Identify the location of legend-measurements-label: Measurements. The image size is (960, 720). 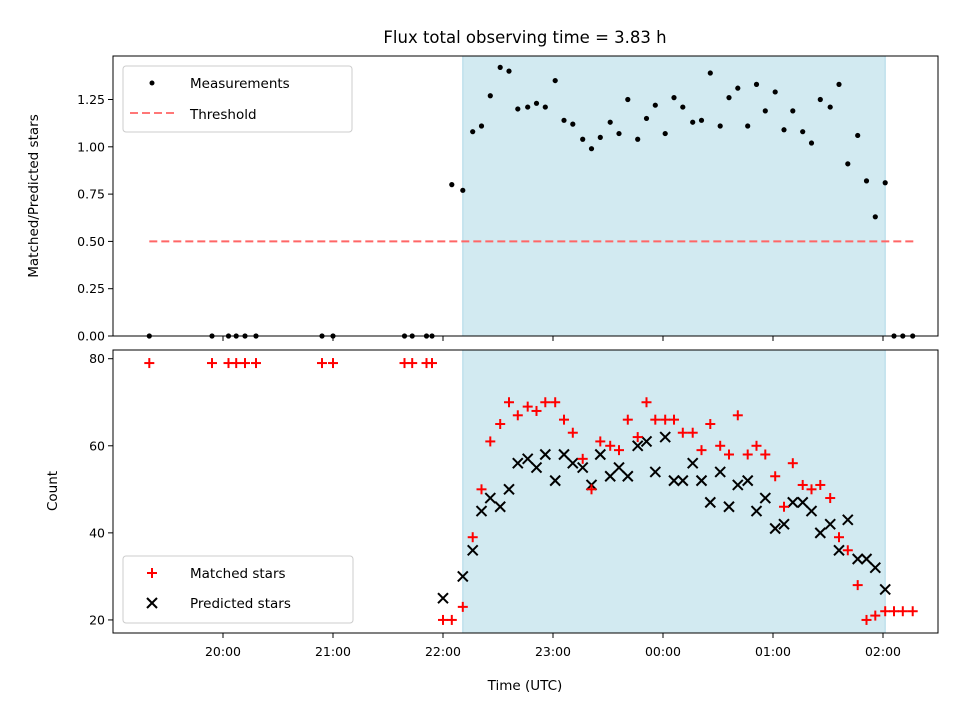
(240, 84).